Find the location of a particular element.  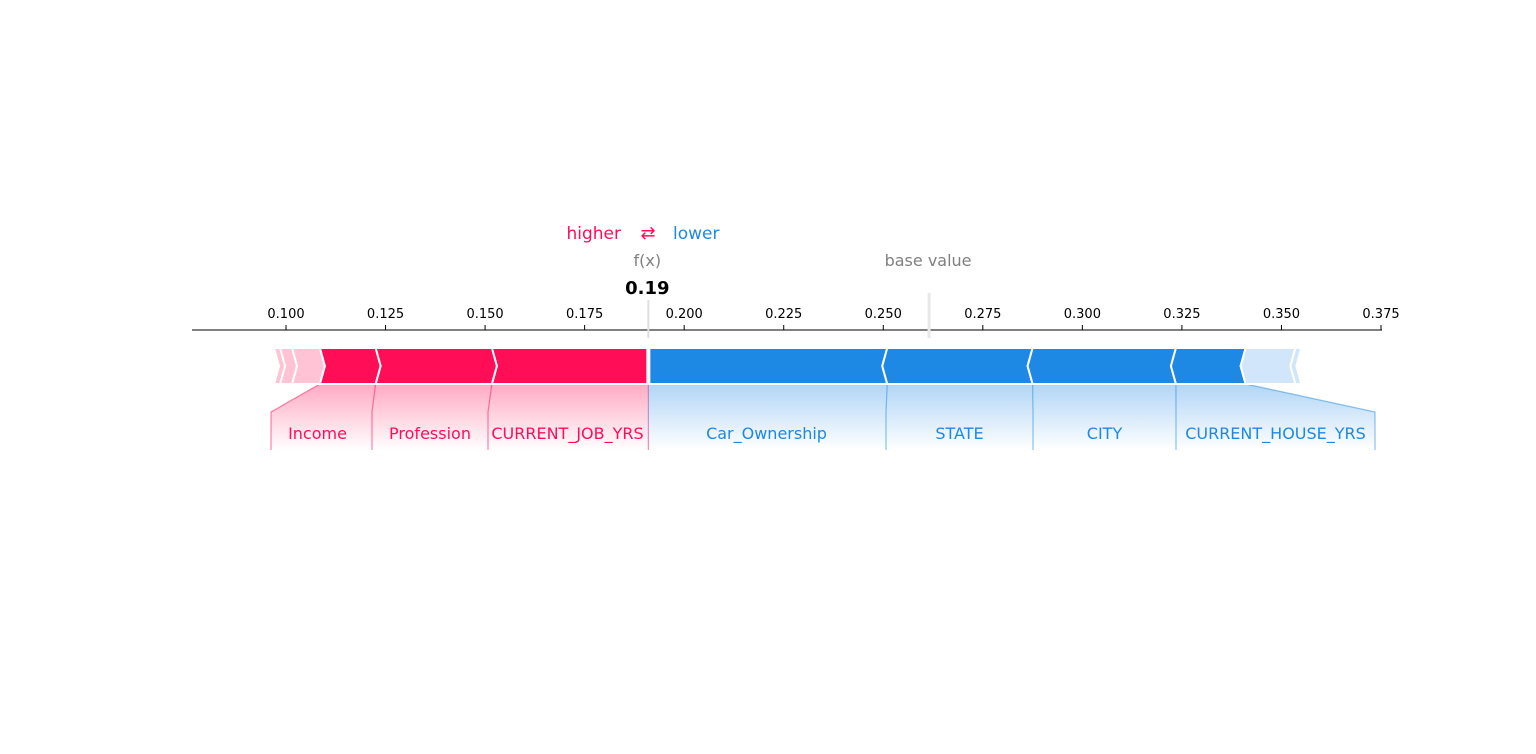

x-tick-label: 0.100 is located at coordinates (285, 314).